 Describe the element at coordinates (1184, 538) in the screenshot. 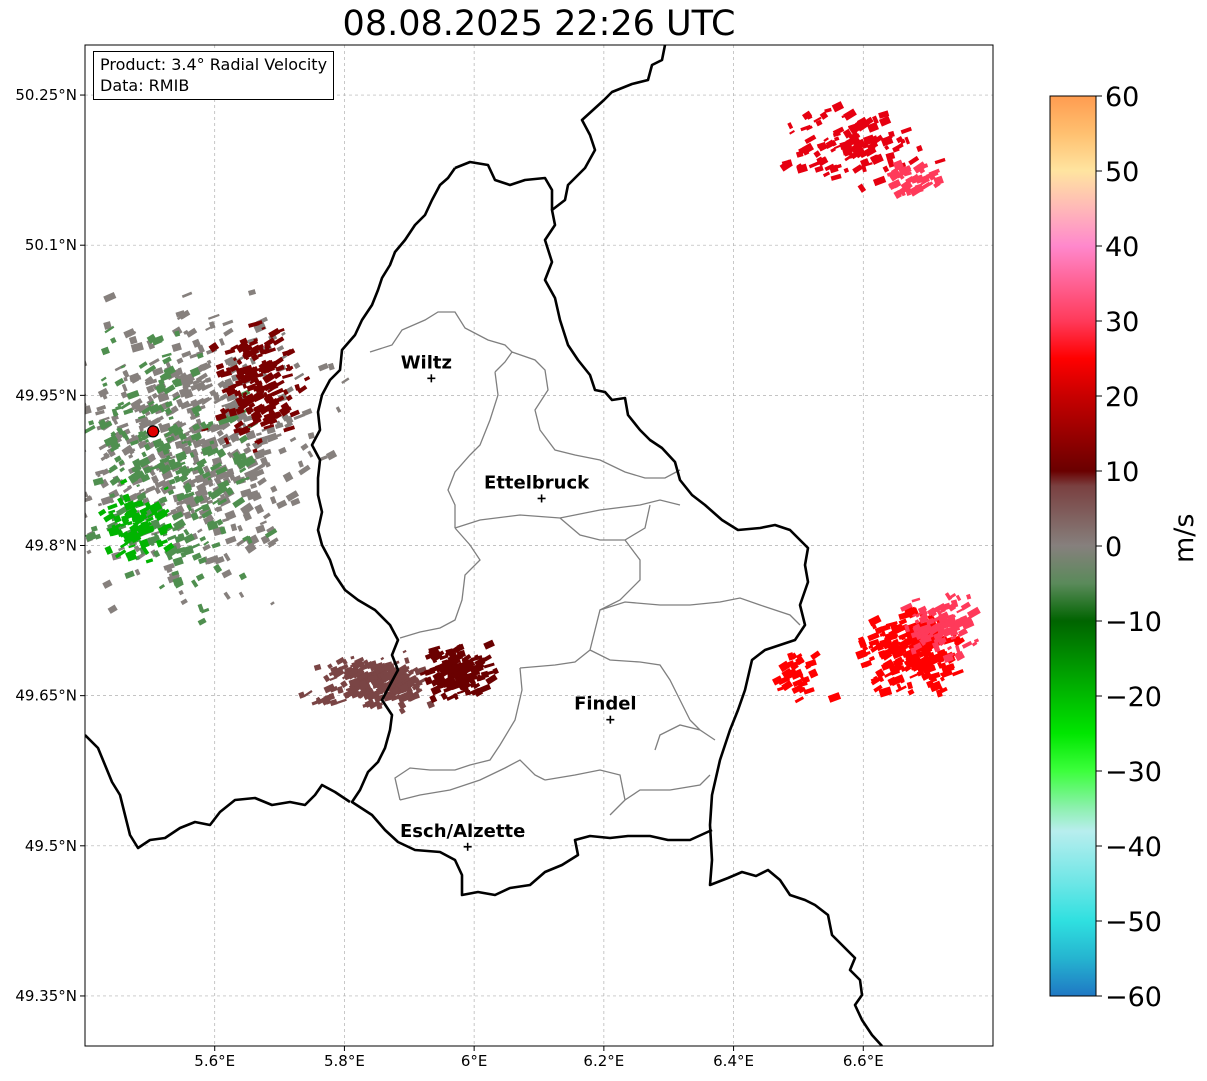

I see `colorbar-label: m/s` at that location.